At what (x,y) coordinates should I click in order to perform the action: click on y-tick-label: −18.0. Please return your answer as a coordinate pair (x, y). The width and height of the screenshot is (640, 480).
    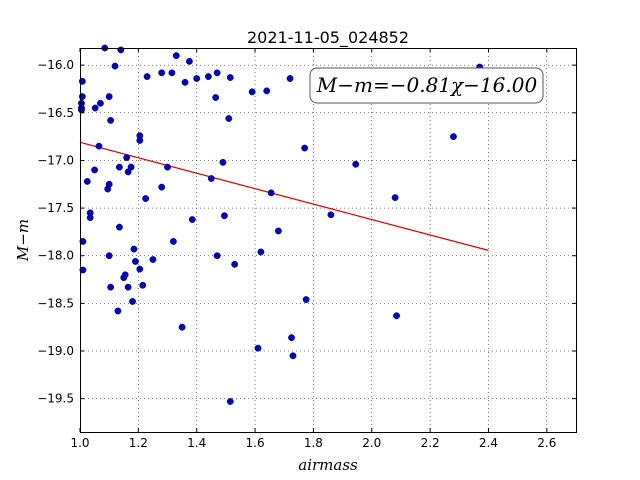
    Looking at the image, I should click on (55, 256).